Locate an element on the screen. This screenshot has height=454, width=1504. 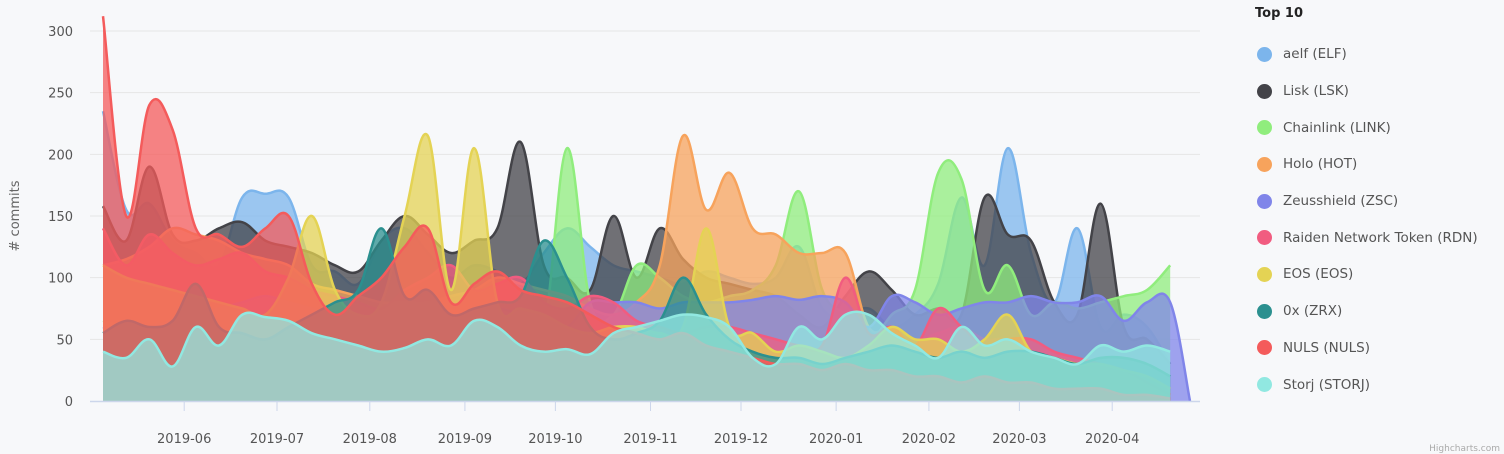
legend-label: Zeusshield (ZSC) is located at coordinates (1341, 201).